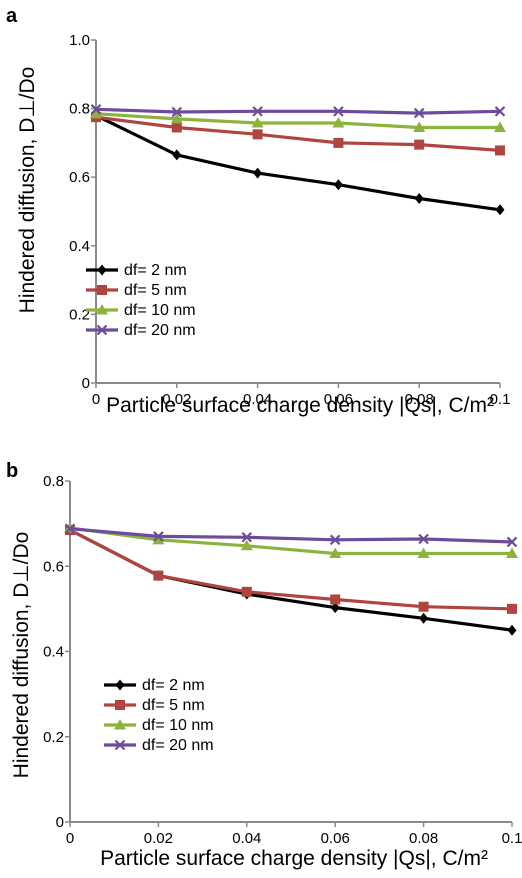 This screenshot has height=878, width=522. Describe the element at coordinates (178, 725) in the screenshot. I see `legend-label: df= 10 nm` at that location.